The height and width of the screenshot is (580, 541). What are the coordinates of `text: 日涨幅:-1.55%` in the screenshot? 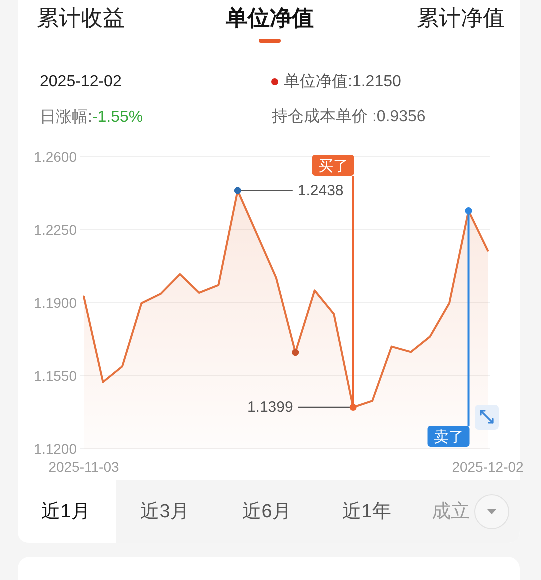 It's located at (92, 117).